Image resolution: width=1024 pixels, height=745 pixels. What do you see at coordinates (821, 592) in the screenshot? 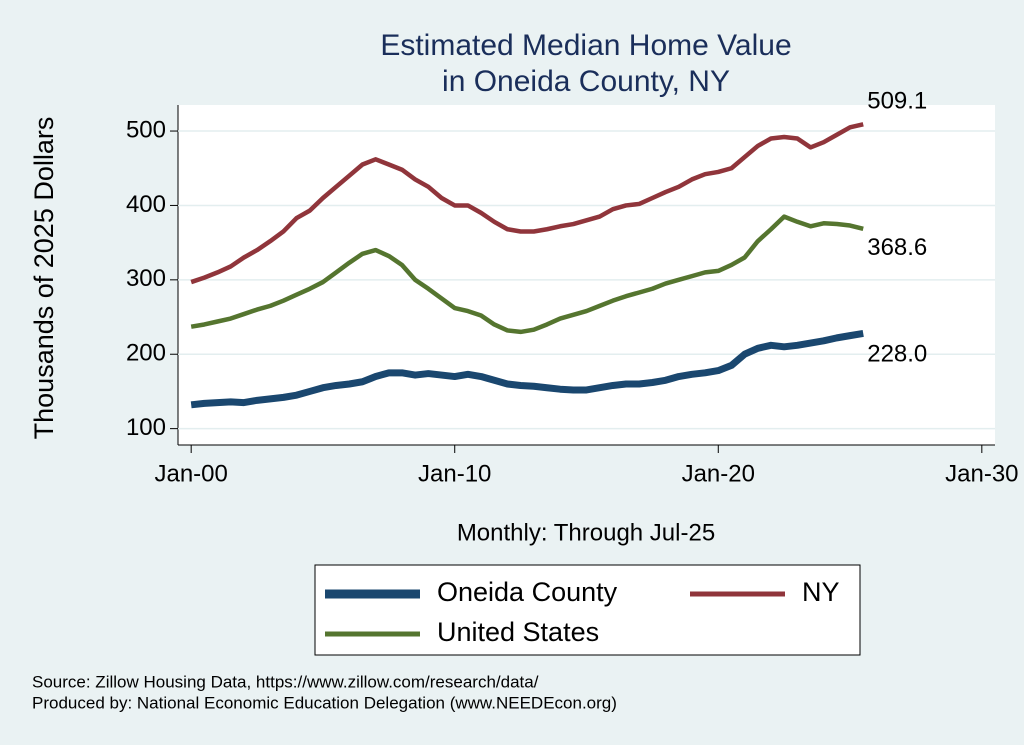
I see `legend-label: NY` at bounding box center [821, 592].